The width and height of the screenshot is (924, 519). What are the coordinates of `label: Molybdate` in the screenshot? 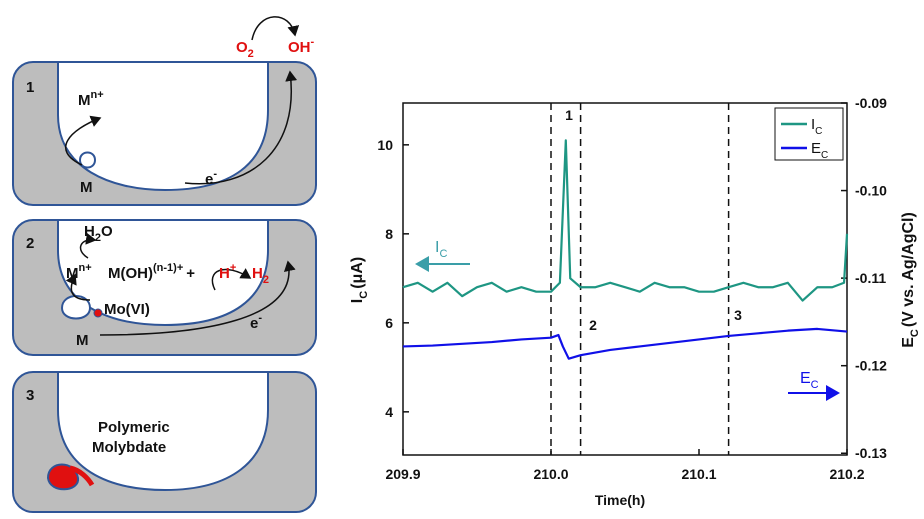 It's located at (129, 447).